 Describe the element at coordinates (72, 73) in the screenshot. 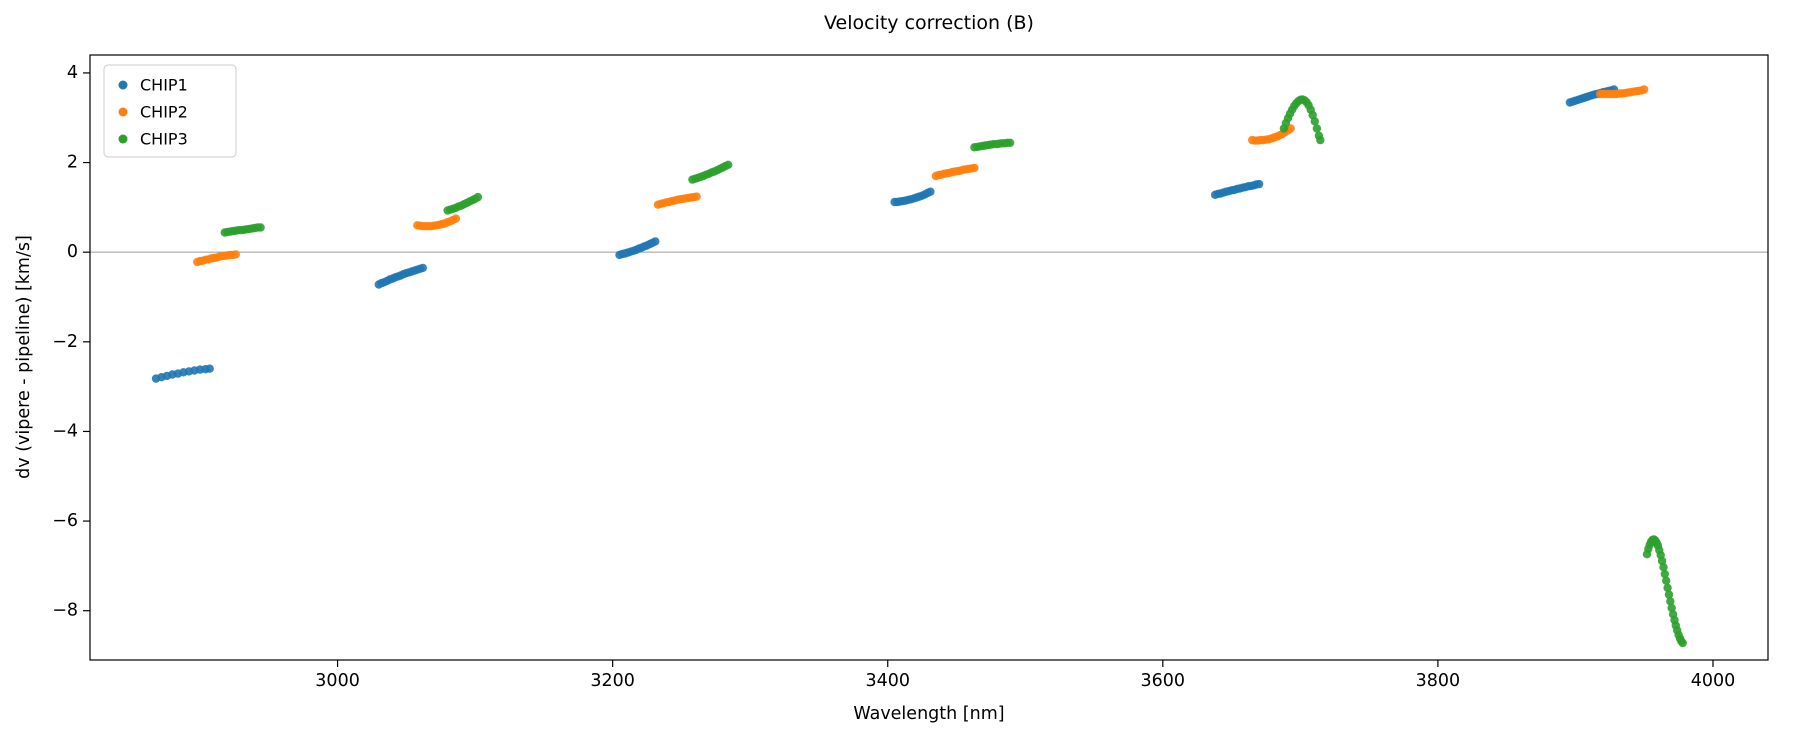

I see `svg-text: 4` at that location.